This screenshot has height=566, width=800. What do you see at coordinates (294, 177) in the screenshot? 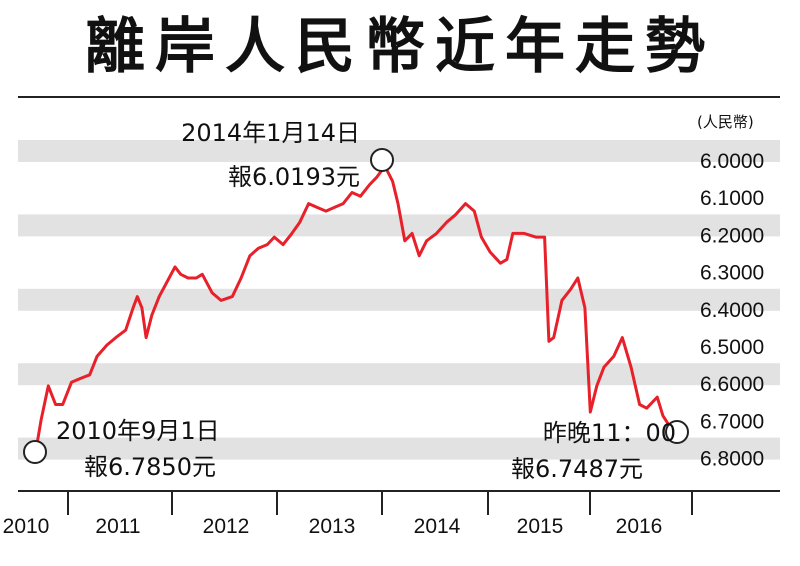
I see `annotation-value: 報6.0193元` at bounding box center [294, 177].